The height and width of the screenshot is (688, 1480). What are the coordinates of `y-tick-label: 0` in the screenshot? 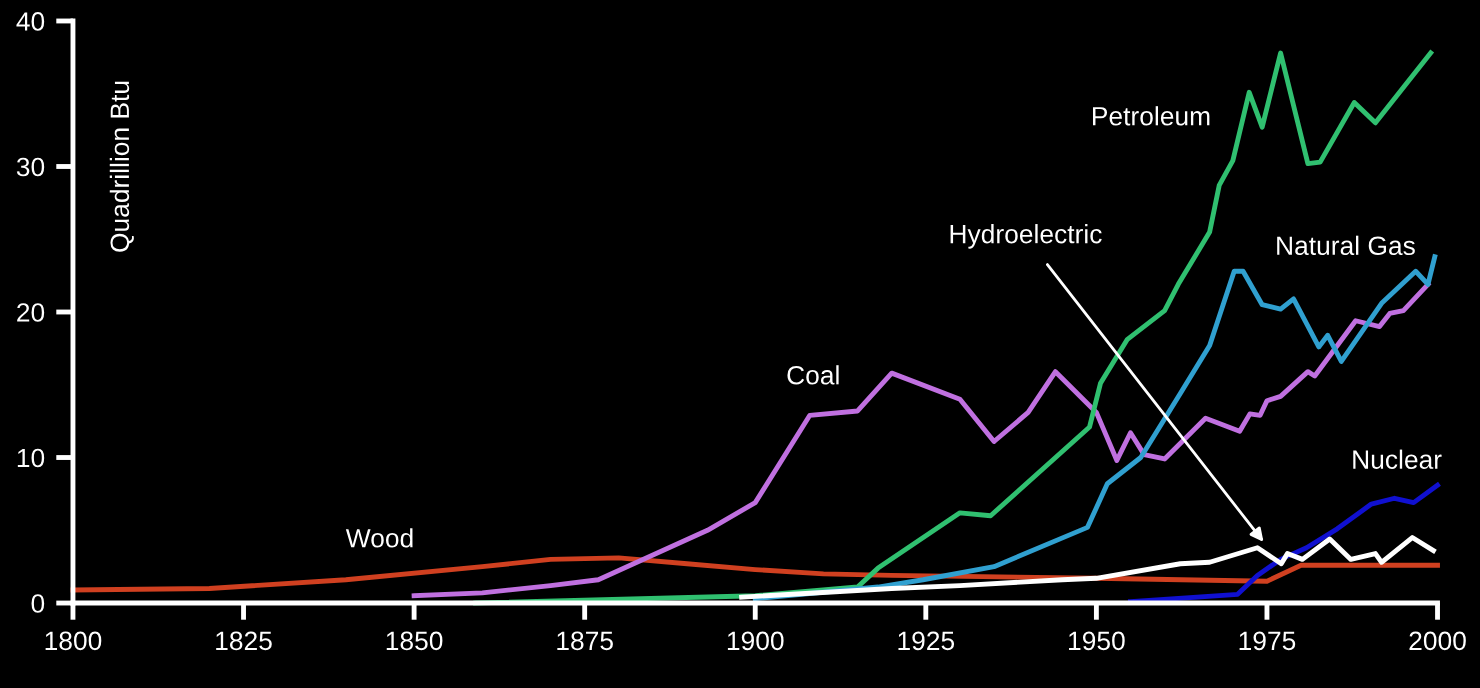 It's located at (38, 603).